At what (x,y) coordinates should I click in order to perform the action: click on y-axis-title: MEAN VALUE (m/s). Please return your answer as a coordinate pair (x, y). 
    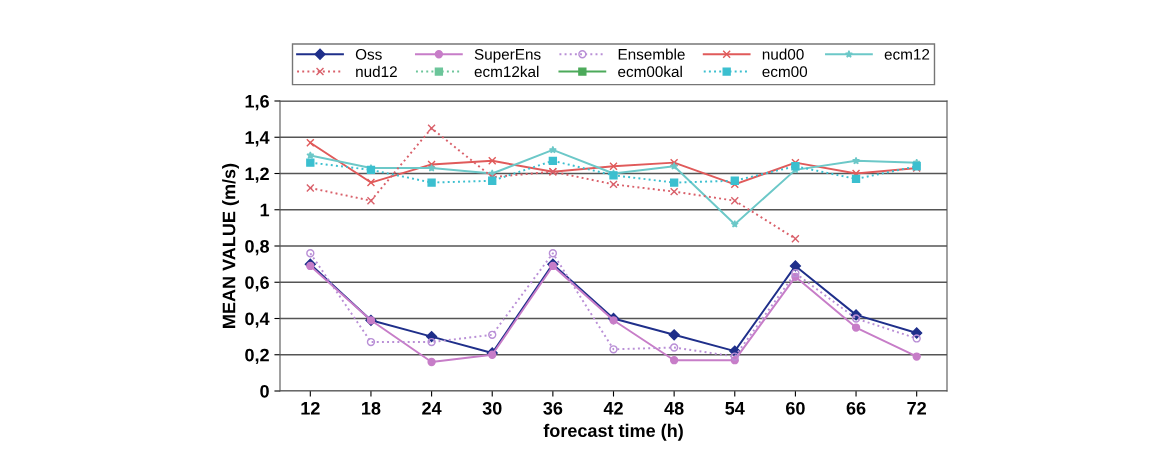
    Looking at the image, I should click on (230, 245).